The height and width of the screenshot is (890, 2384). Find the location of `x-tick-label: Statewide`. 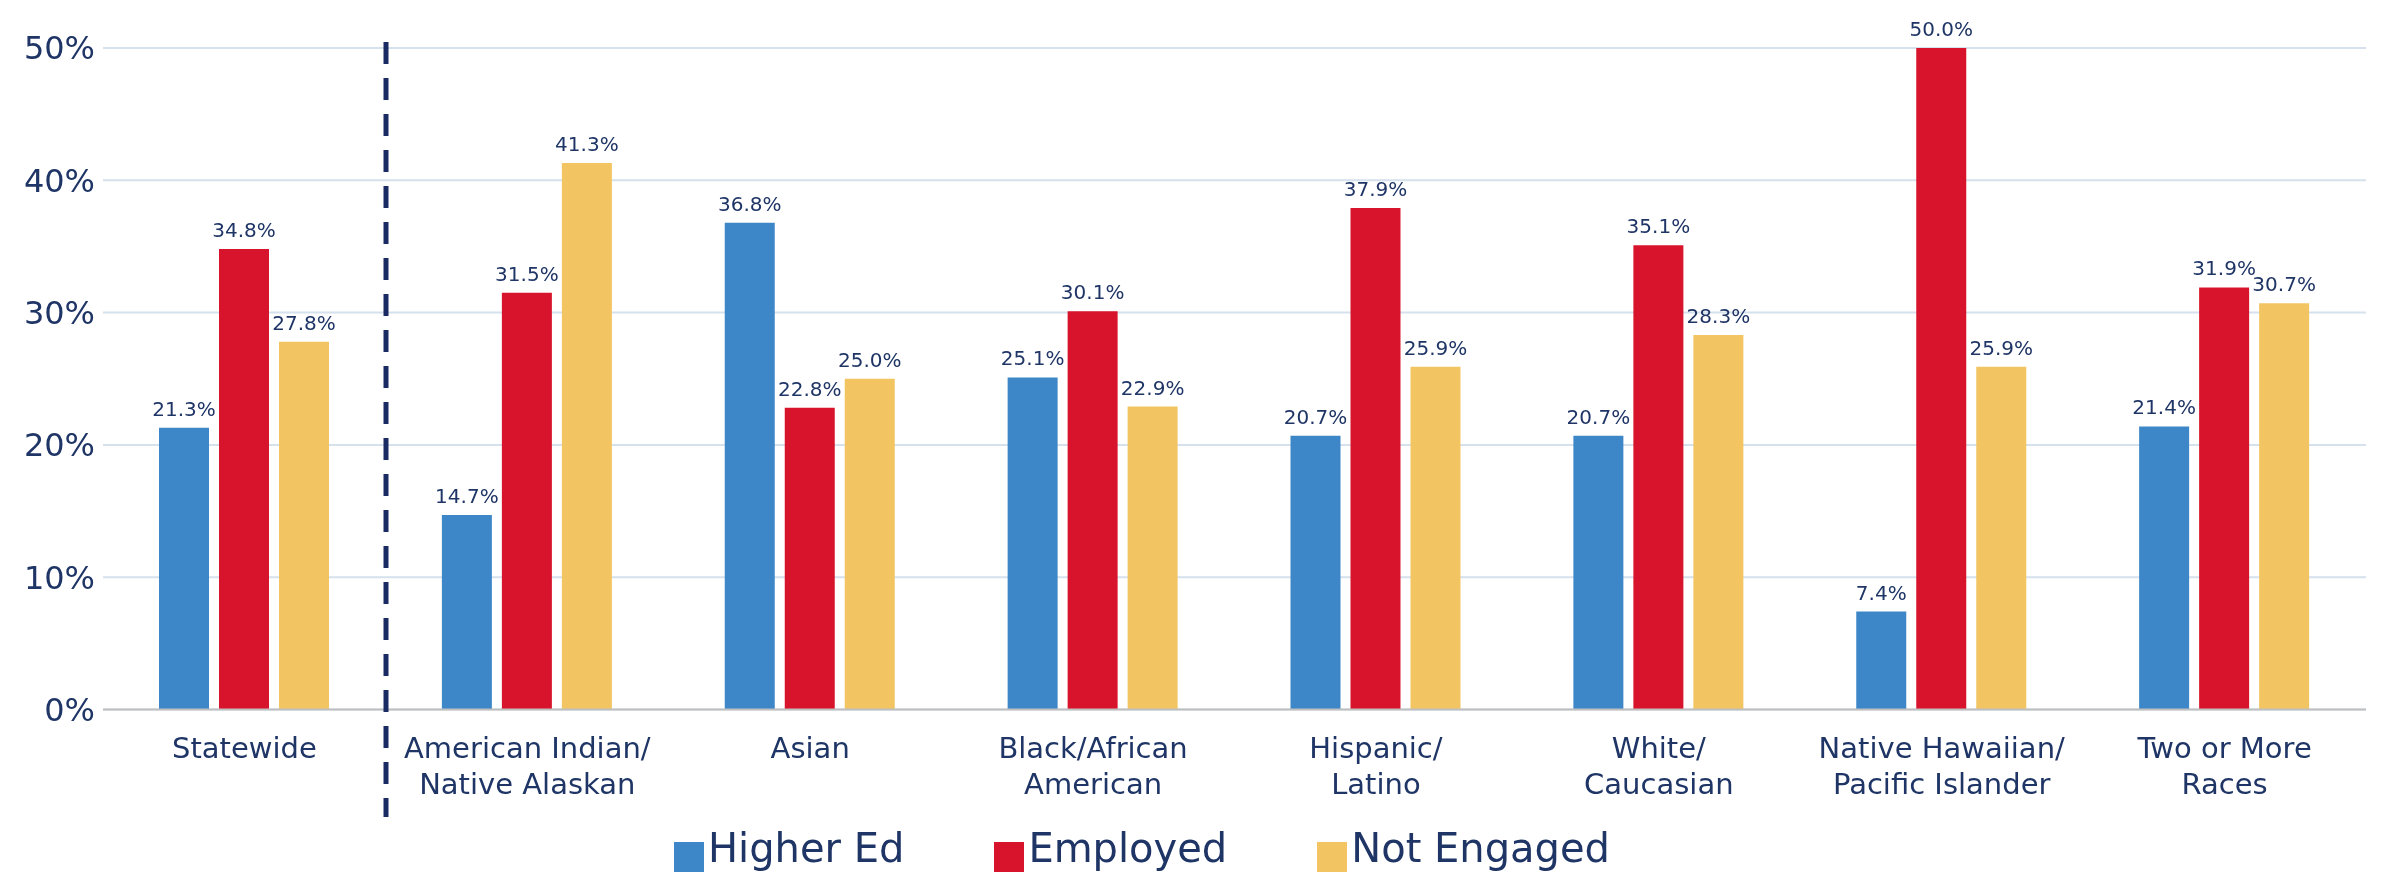

x-tick-label: Statewide is located at coordinates (244, 747).